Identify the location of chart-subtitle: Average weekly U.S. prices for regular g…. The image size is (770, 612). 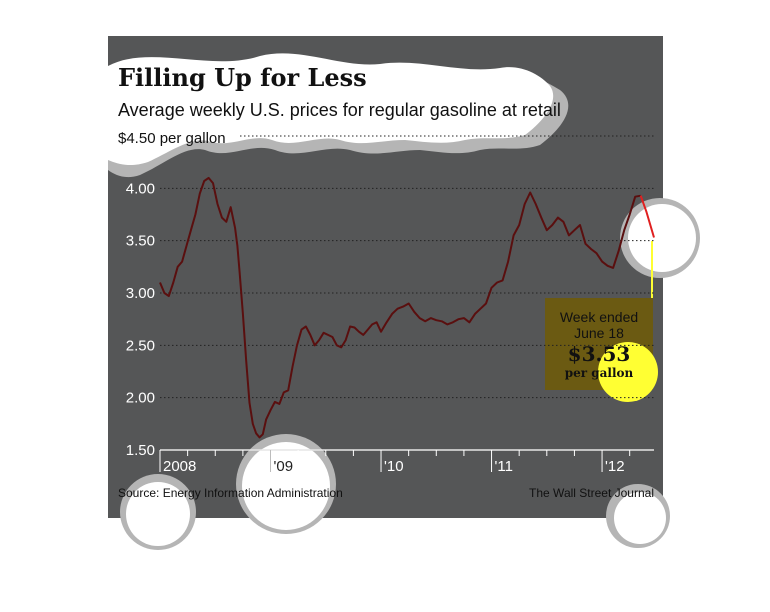
(339, 110).